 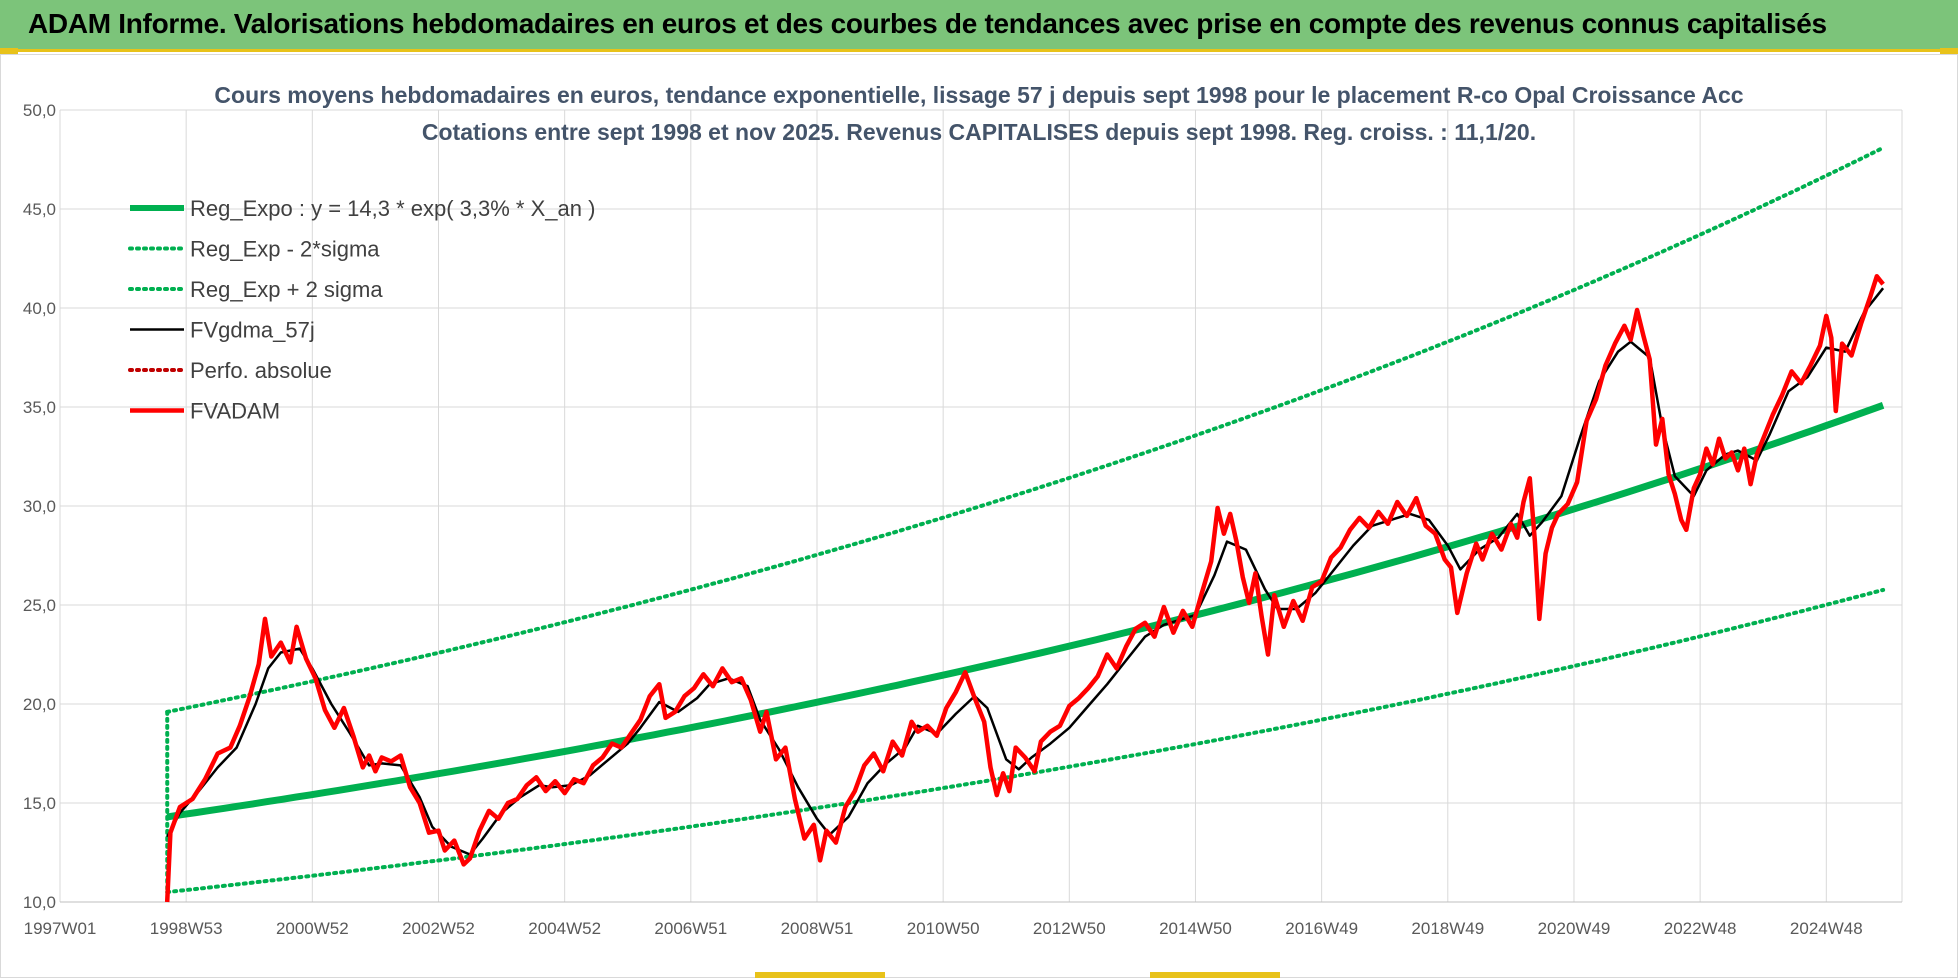 I want to click on x-tick-label: 2020W49, so click(x=1574, y=928).